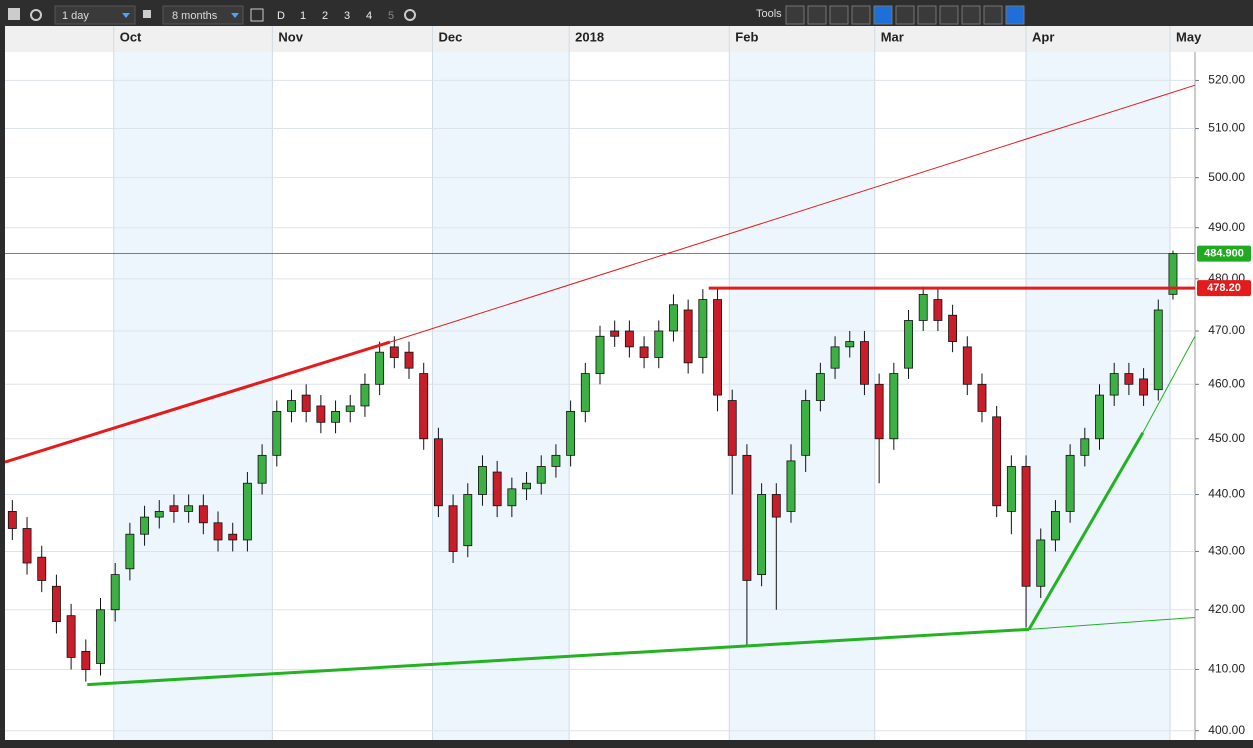 This screenshot has height=748, width=1253. What do you see at coordinates (1224, 254) in the screenshot?
I see `price-tag-label: 484.900` at bounding box center [1224, 254].